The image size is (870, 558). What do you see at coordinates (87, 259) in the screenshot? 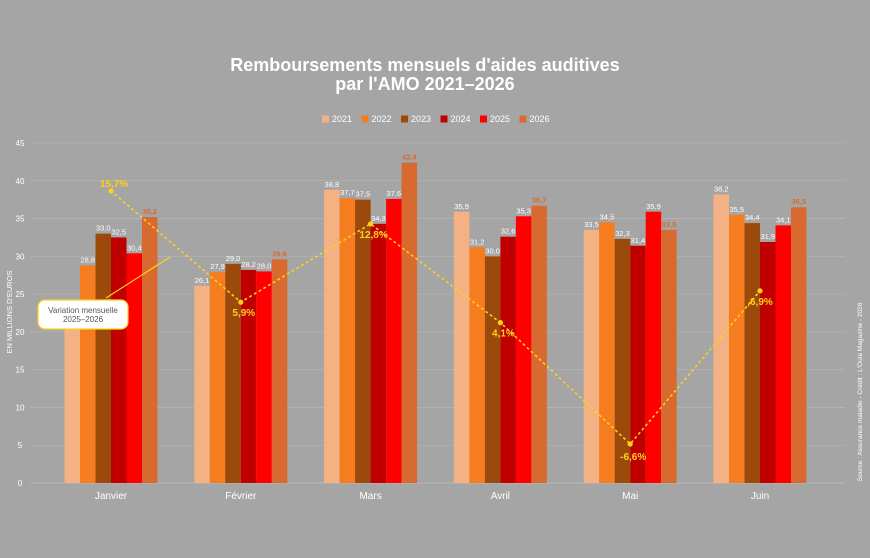
I see `bar-value-label: 28,8` at bounding box center [87, 259].